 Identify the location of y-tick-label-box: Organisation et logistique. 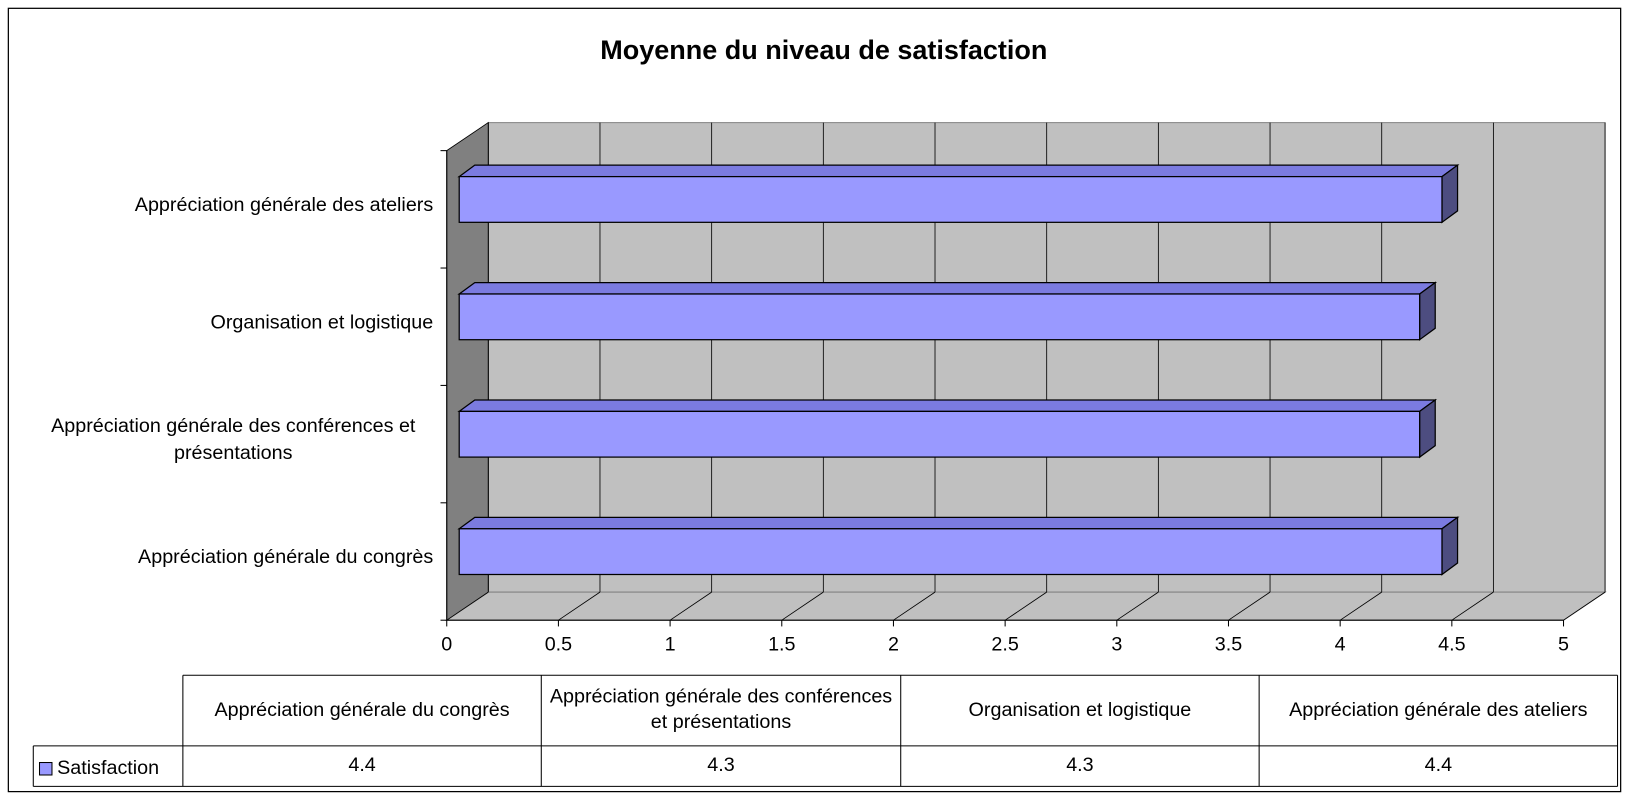
(227, 322).